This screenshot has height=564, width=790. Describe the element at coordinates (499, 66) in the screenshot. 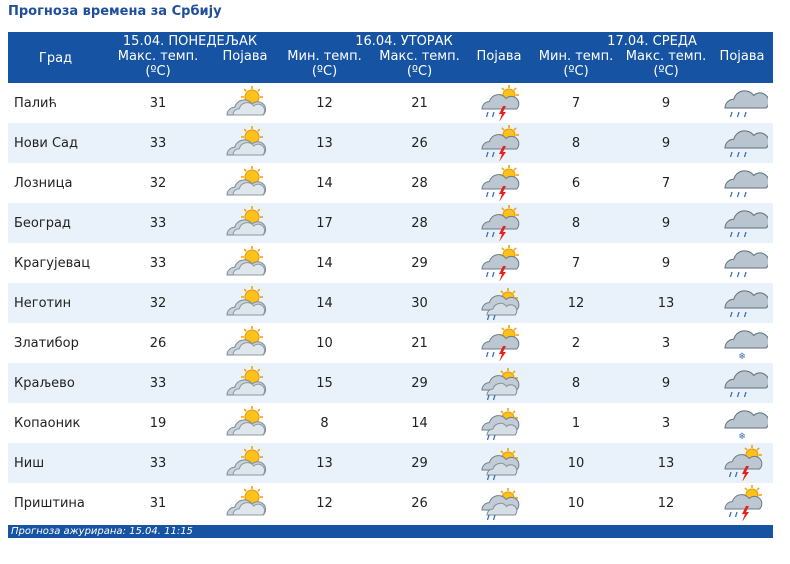

I see `day2-phenomenon-header: Појава` at that location.